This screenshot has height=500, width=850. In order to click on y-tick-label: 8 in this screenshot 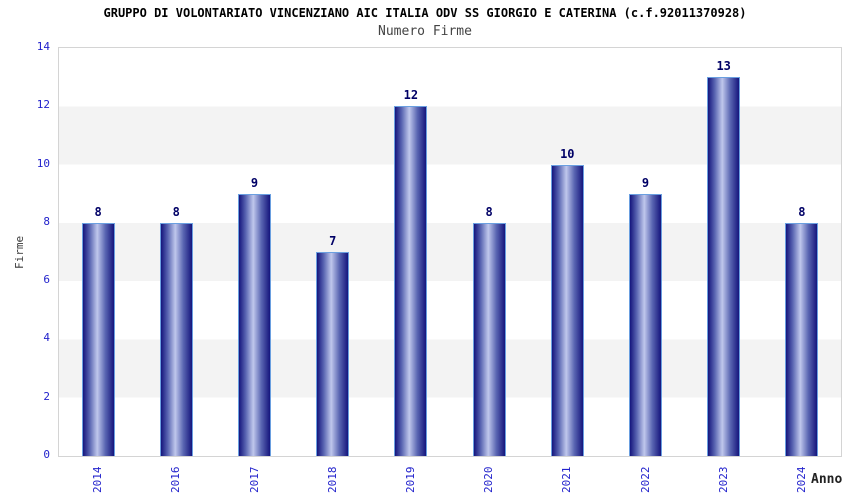, I will do `click(46, 221)`.